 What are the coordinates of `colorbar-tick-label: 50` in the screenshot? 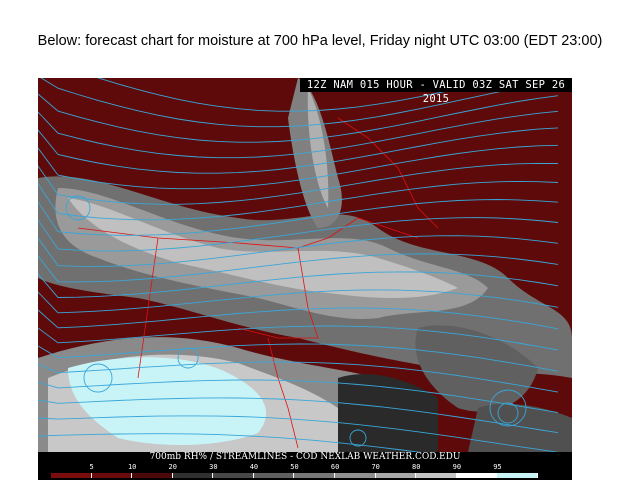 It's located at (294, 467).